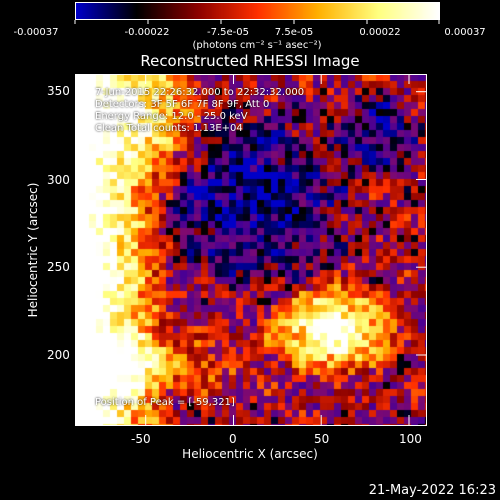 The image size is (500, 500). I want to click on time-range-text: 7-Jun-2015 22:26:32.000 to 22:32:32.000, so click(200, 92).